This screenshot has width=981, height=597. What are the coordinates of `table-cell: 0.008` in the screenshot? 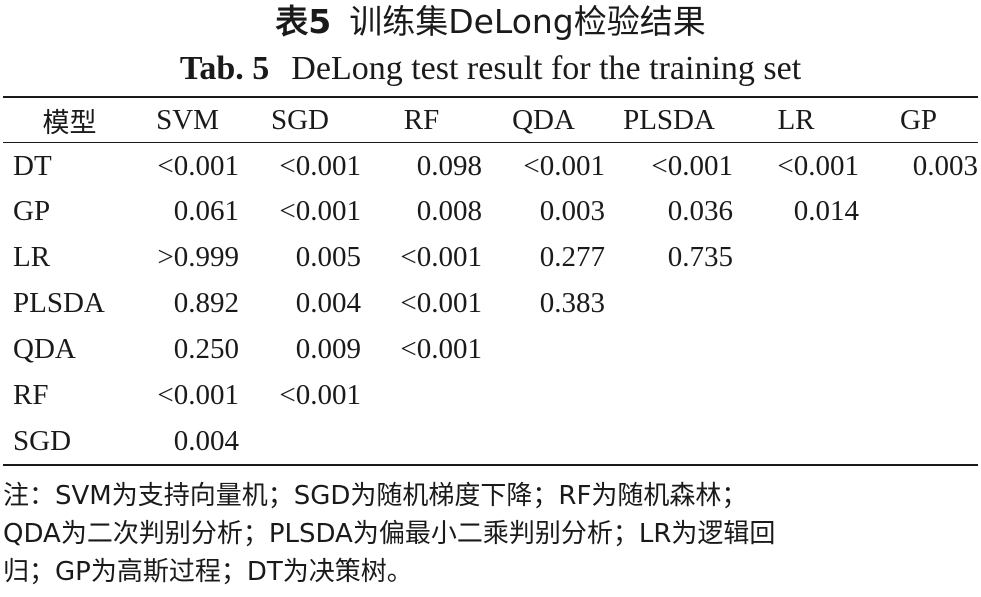 It's located at (449, 210).